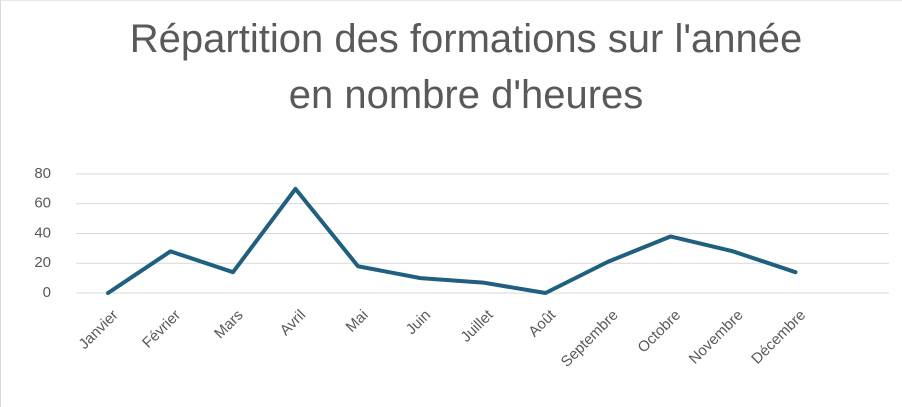 The height and width of the screenshot is (407, 902). What do you see at coordinates (778, 337) in the screenshot?
I see `x-tick-label: Décembre` at bounding box center [778, 337].